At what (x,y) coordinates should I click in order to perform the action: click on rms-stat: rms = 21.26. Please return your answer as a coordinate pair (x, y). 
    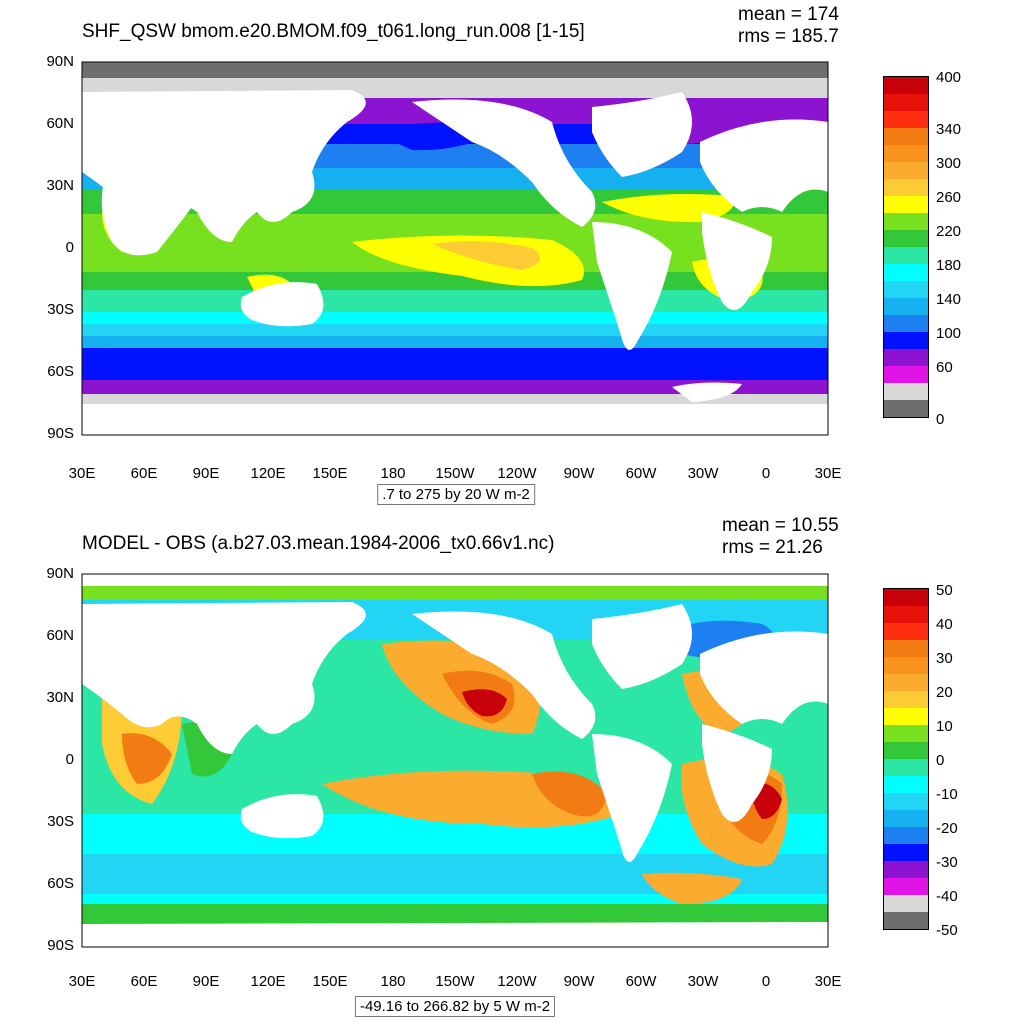
    Looking at the image, I should click on (772, 547).